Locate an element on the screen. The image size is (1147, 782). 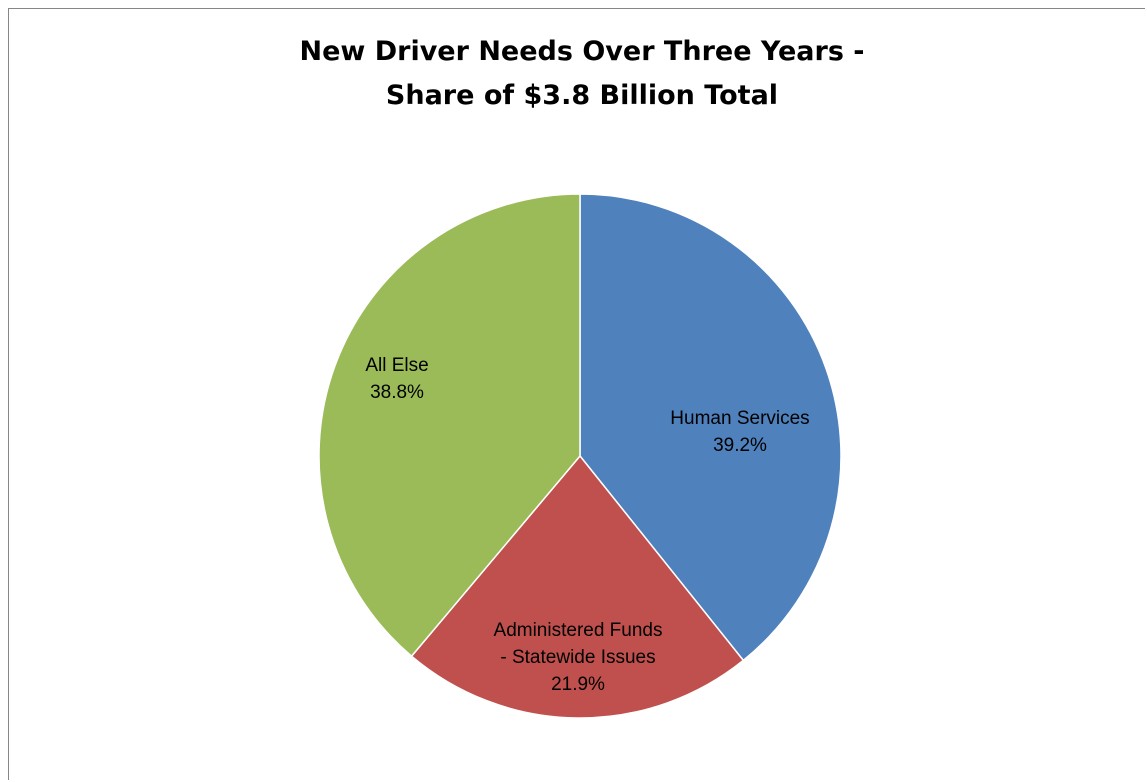
chart-title-line-1: New Driver Needs Over Three Years - is located at coordinates (582, 51).